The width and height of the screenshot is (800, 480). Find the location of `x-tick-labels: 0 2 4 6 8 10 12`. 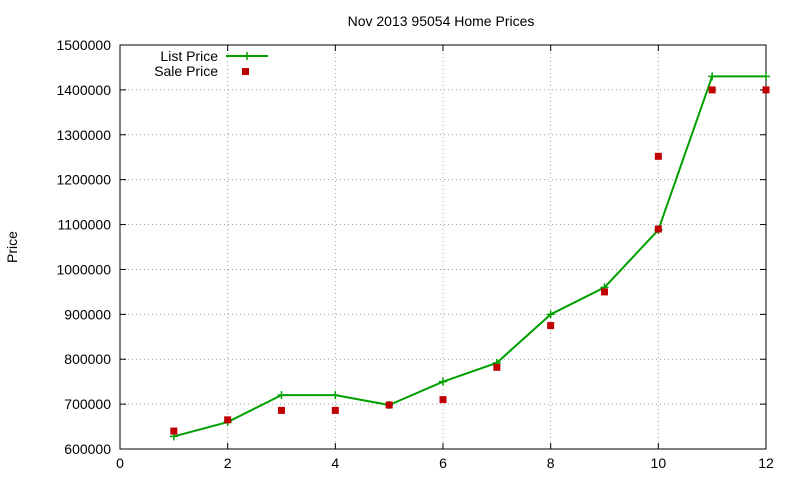

x-tick-labels: 0 2 4 6 8 10 12 is located at coordinates (445, 463).